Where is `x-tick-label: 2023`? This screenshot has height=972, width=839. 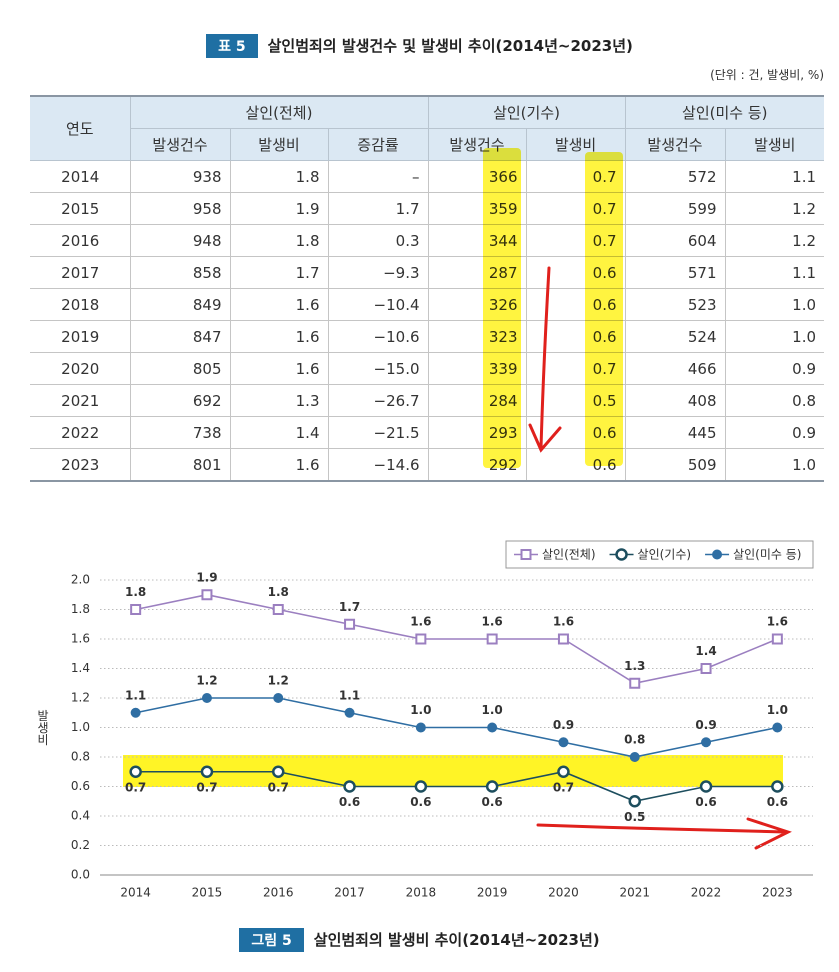
x-tick-label: 2023 is located at coordinates (777, 893).